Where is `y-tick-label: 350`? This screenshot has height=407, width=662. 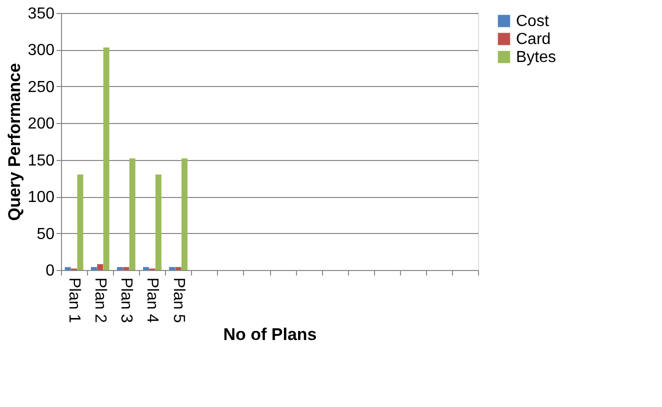
y-tick-label: 350 is located at coordinates (41, 14).